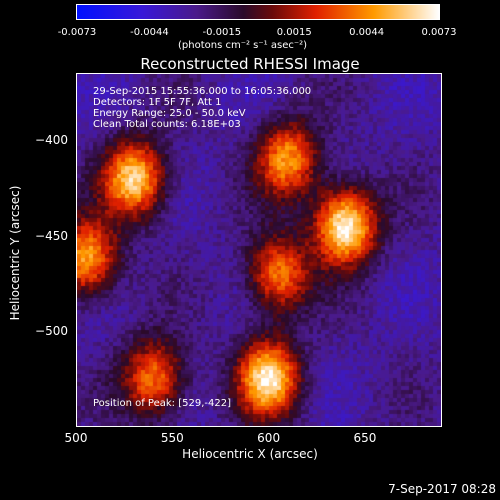 The height and width of the screenshot is (500, 500). Describe the element at coordinates (77, 32) in the screenshot. I see `colorbar-tick: -0.0073` at that location.